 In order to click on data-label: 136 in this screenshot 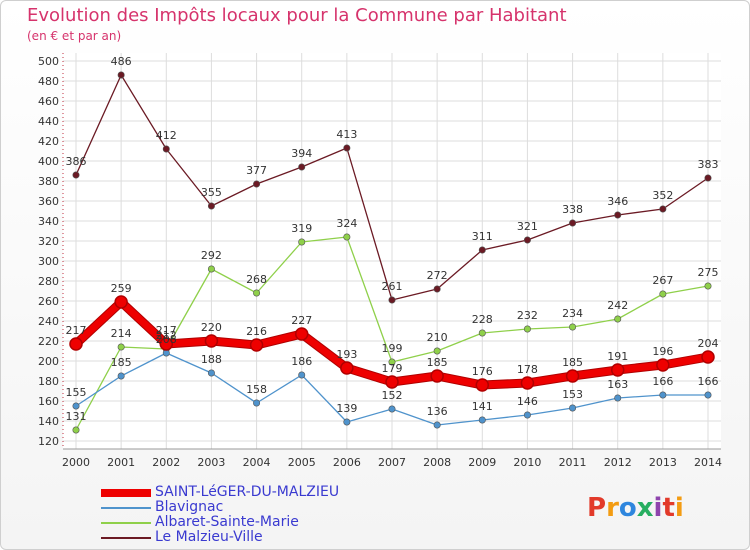, I will do `click(437, 411)`.